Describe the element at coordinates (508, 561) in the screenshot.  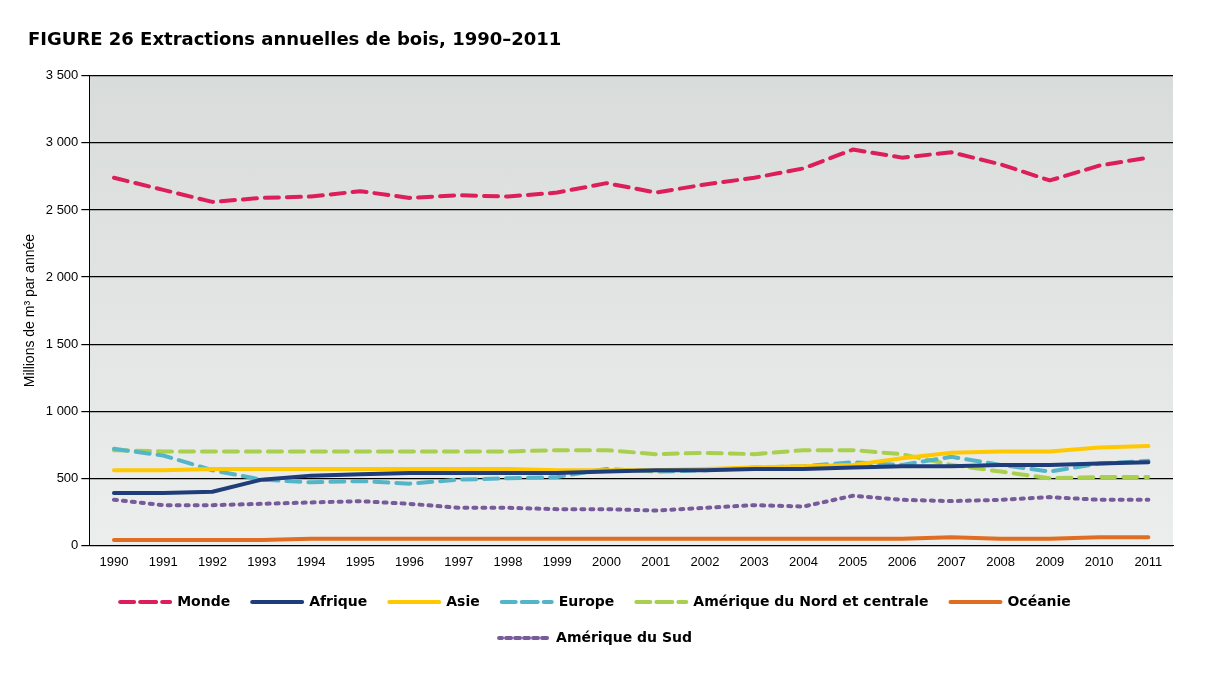
I see `x-tick-label: 1998` at that location.